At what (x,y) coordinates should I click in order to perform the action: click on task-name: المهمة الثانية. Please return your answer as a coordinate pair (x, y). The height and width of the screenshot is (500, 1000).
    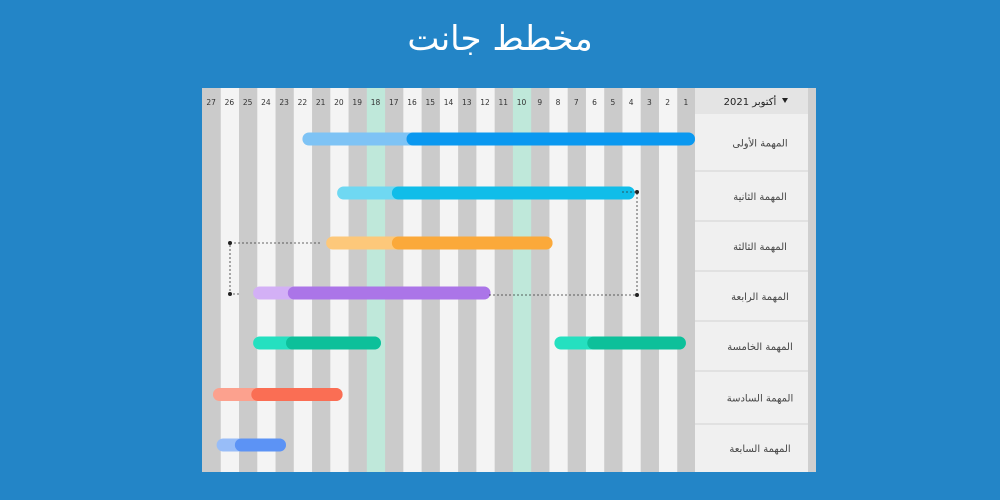
    Looking at the image, I should click on (760, 197).